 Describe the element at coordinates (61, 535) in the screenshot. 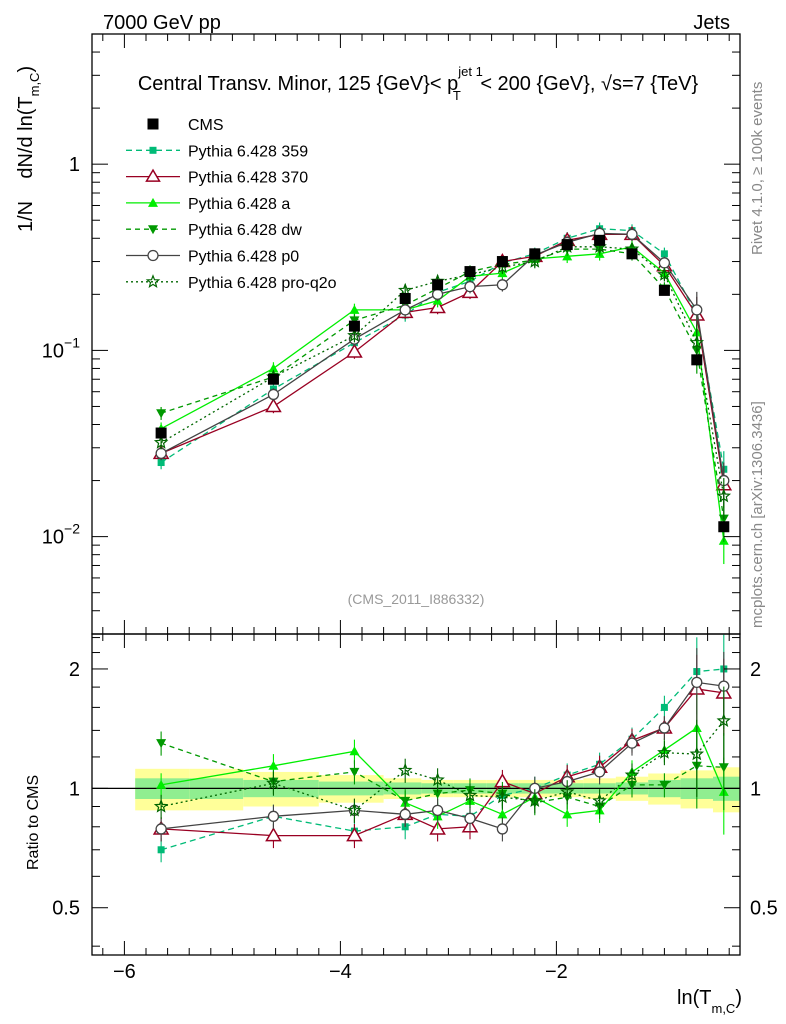

I see `y-tick-label: 10⁻²` at that location.